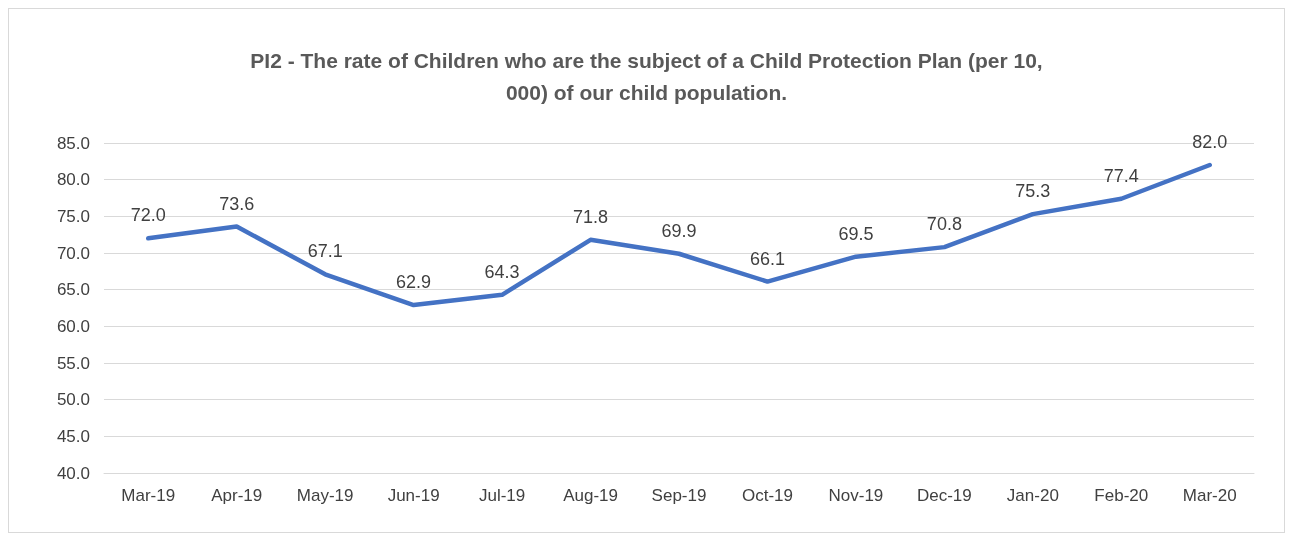 The width and height of the screenshot is (1293, 541). Describe the element at coordinates (944, 224) in the screenshot. I see `data-label: 70.8` at that location.